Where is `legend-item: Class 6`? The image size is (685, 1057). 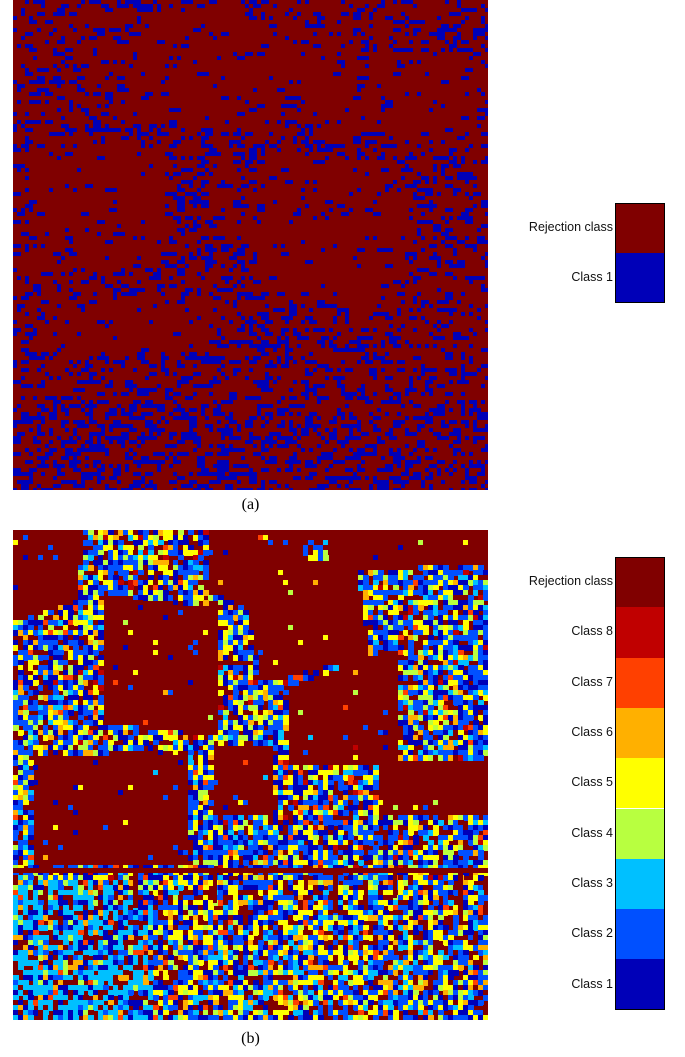 legend-item: Class 6 is located at coordinates (590, 733).